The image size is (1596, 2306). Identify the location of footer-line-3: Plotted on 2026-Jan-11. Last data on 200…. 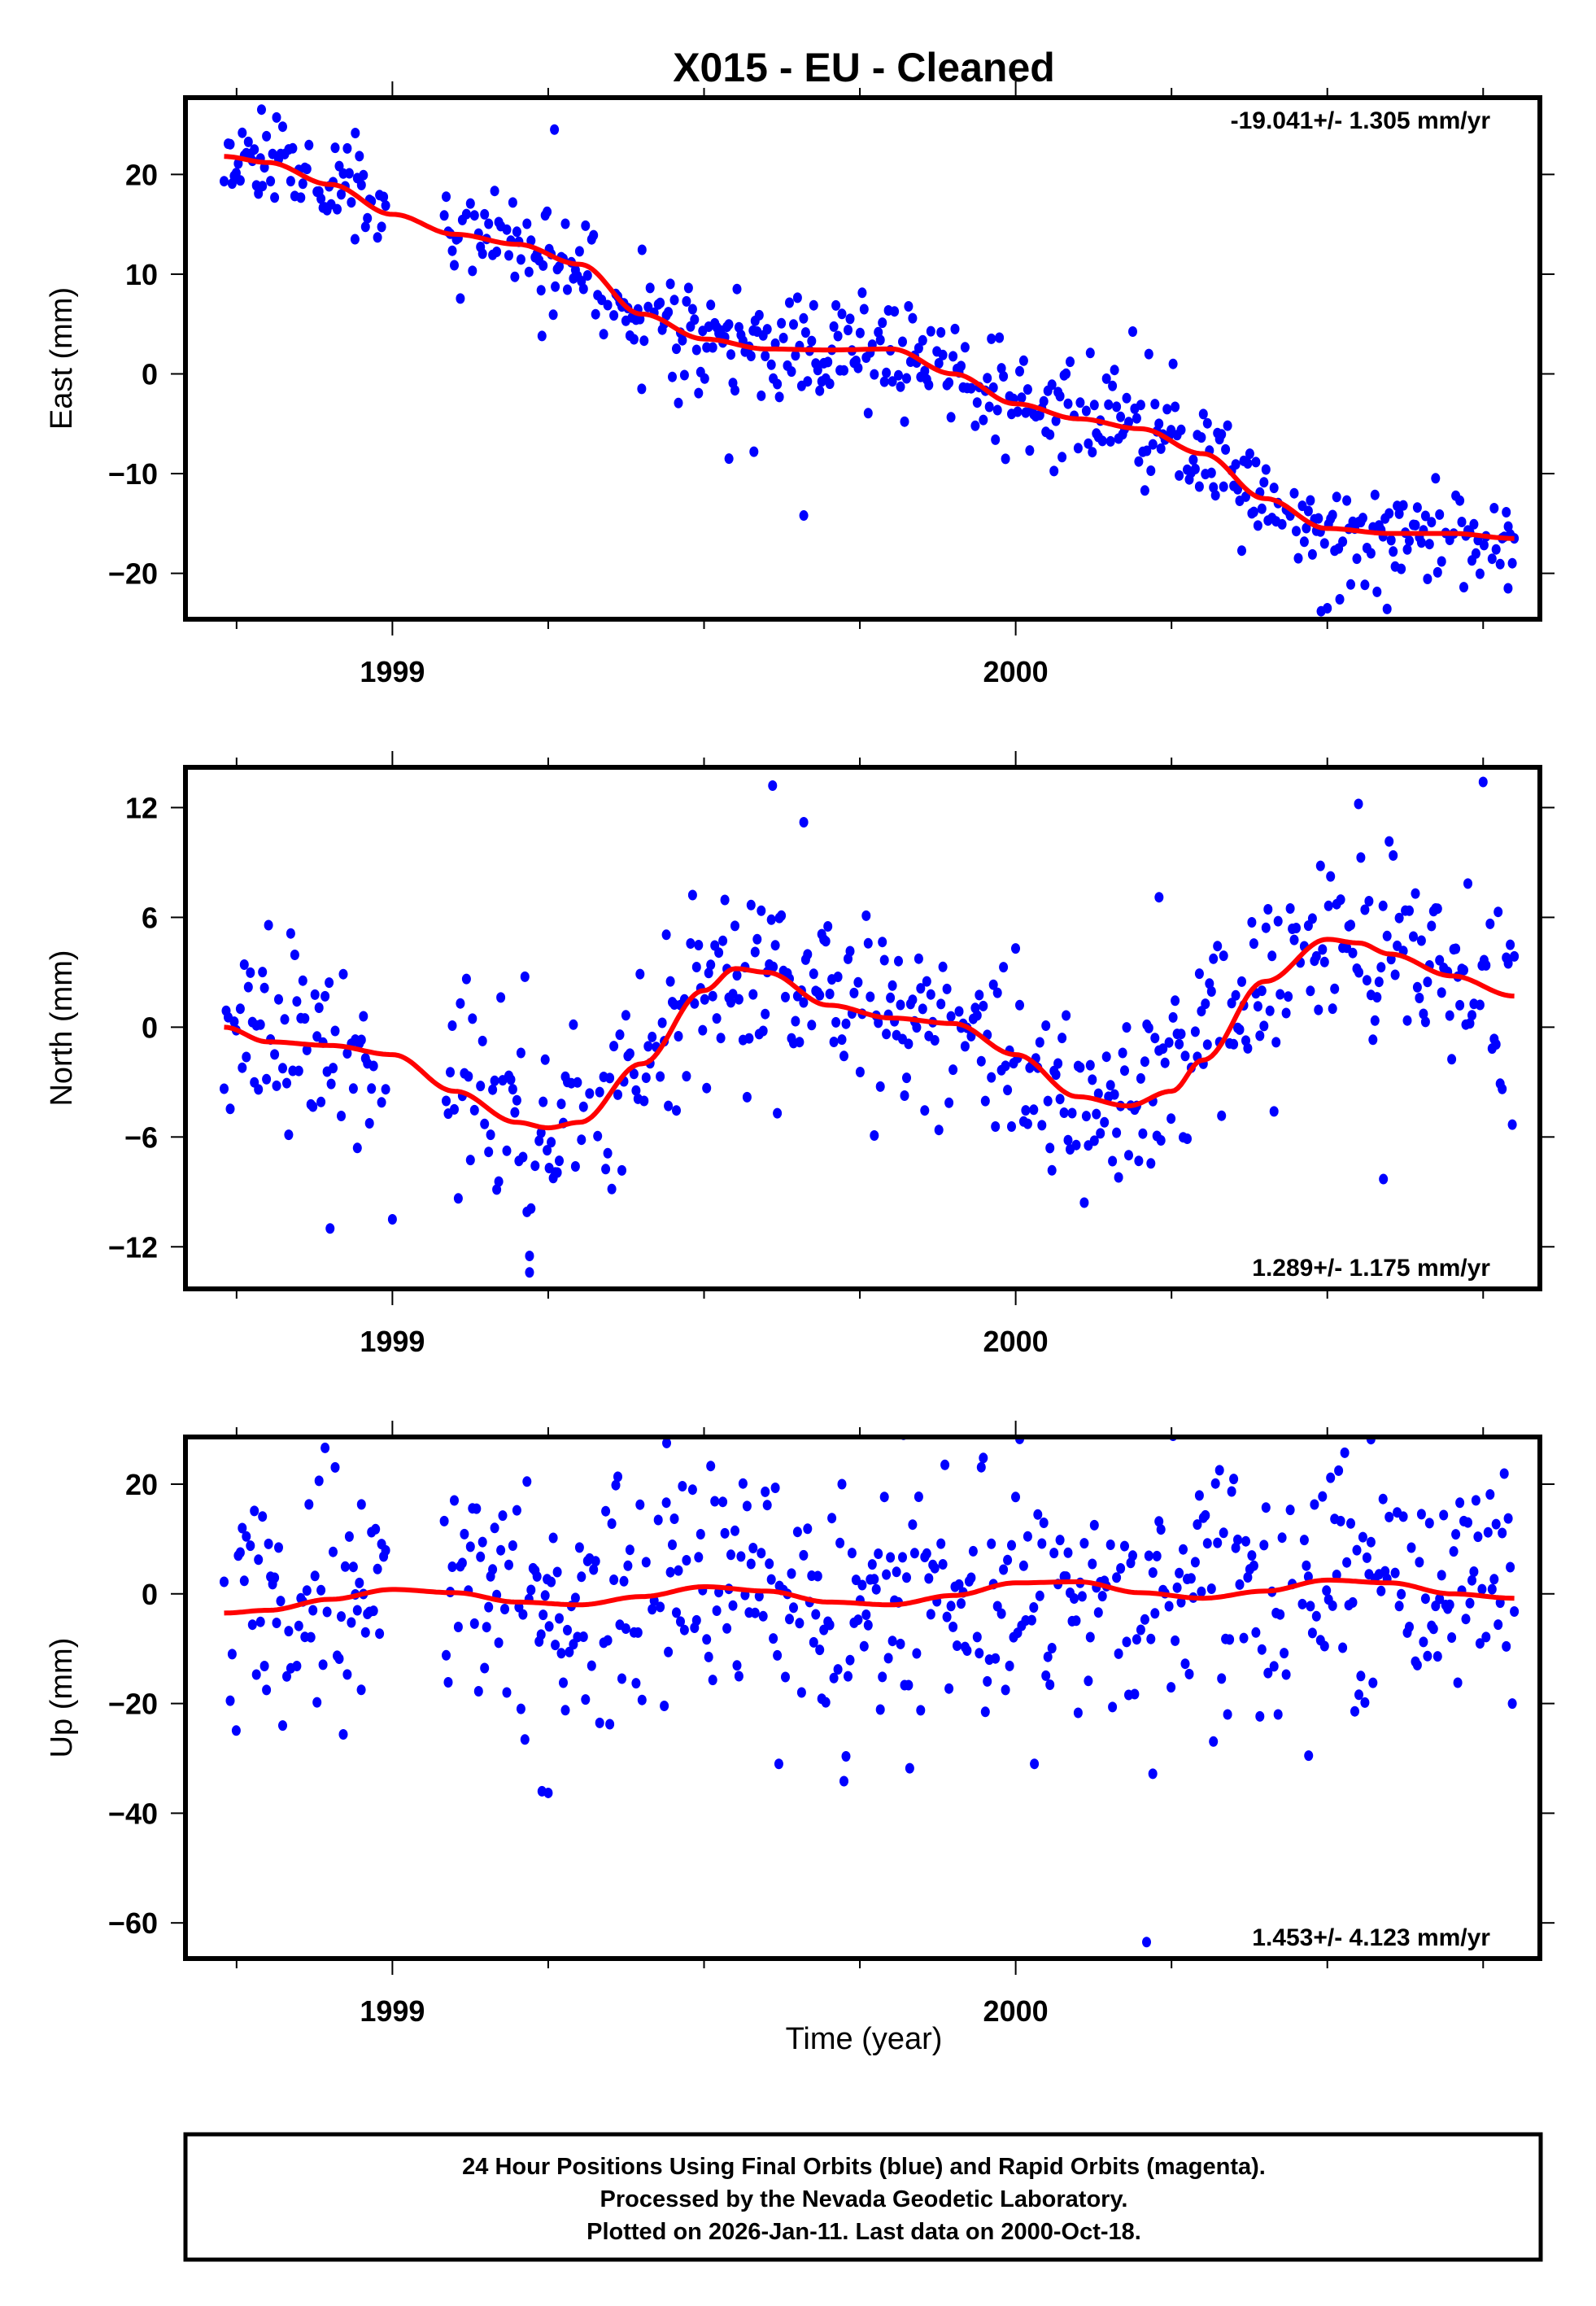
(864, 2232).